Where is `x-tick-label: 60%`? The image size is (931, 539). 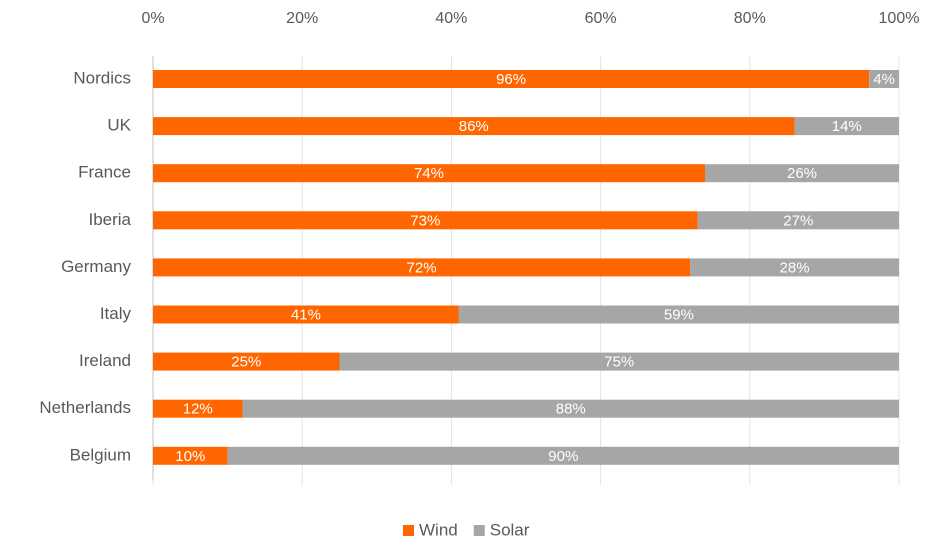 x-tick-label: 60% is located at coordinates (601, 18).